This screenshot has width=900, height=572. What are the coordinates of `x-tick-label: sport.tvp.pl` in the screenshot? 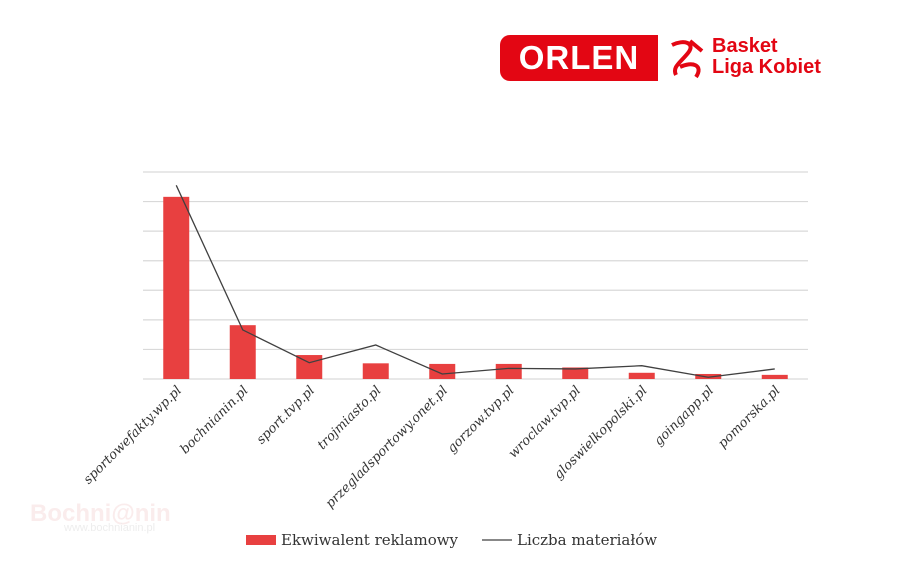 It's located at (286, 415).